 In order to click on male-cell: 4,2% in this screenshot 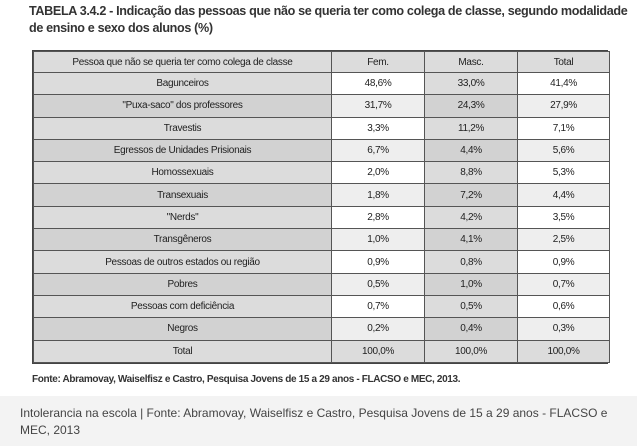, I will do `click(471, 217)`.